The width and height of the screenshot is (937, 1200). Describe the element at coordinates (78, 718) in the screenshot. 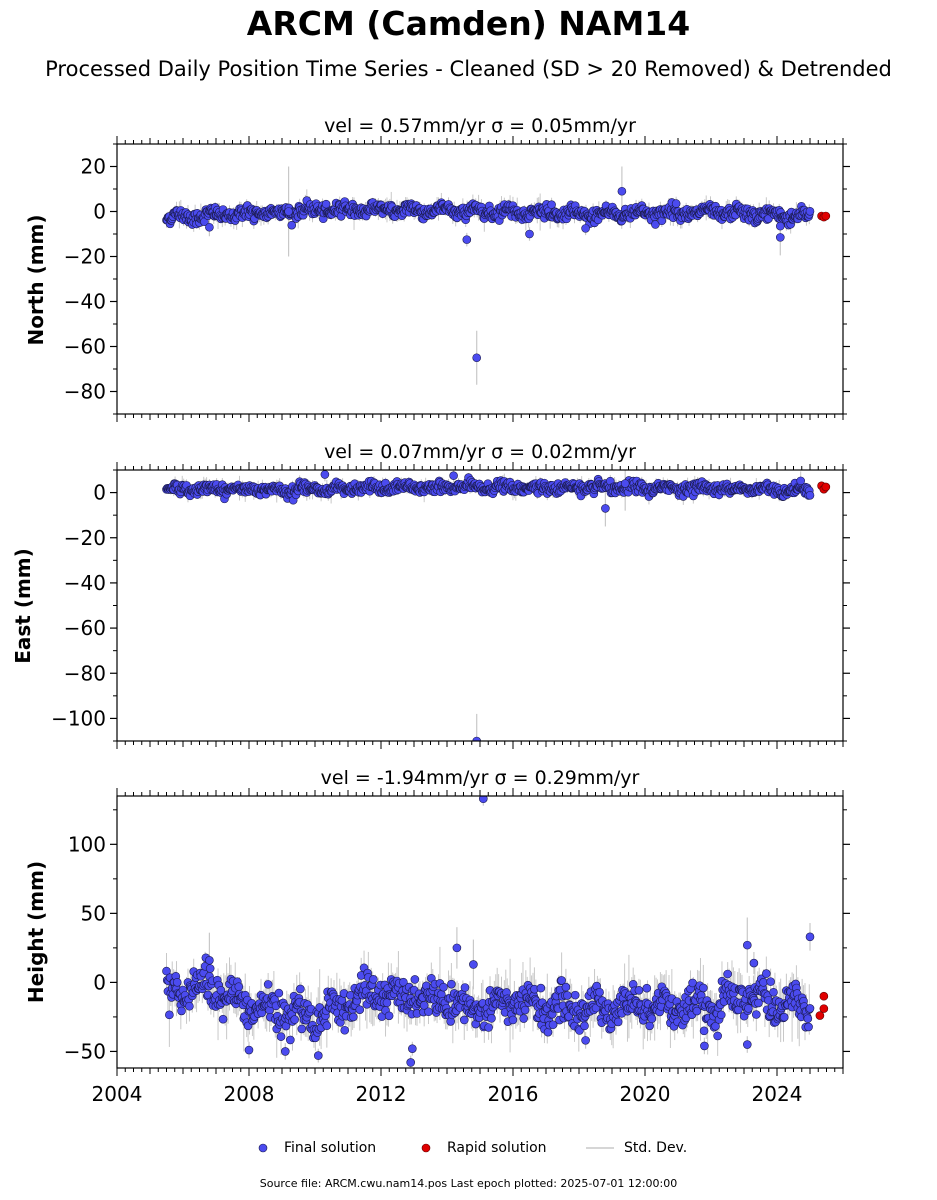

I see `y-tick-label: −100` at that location.